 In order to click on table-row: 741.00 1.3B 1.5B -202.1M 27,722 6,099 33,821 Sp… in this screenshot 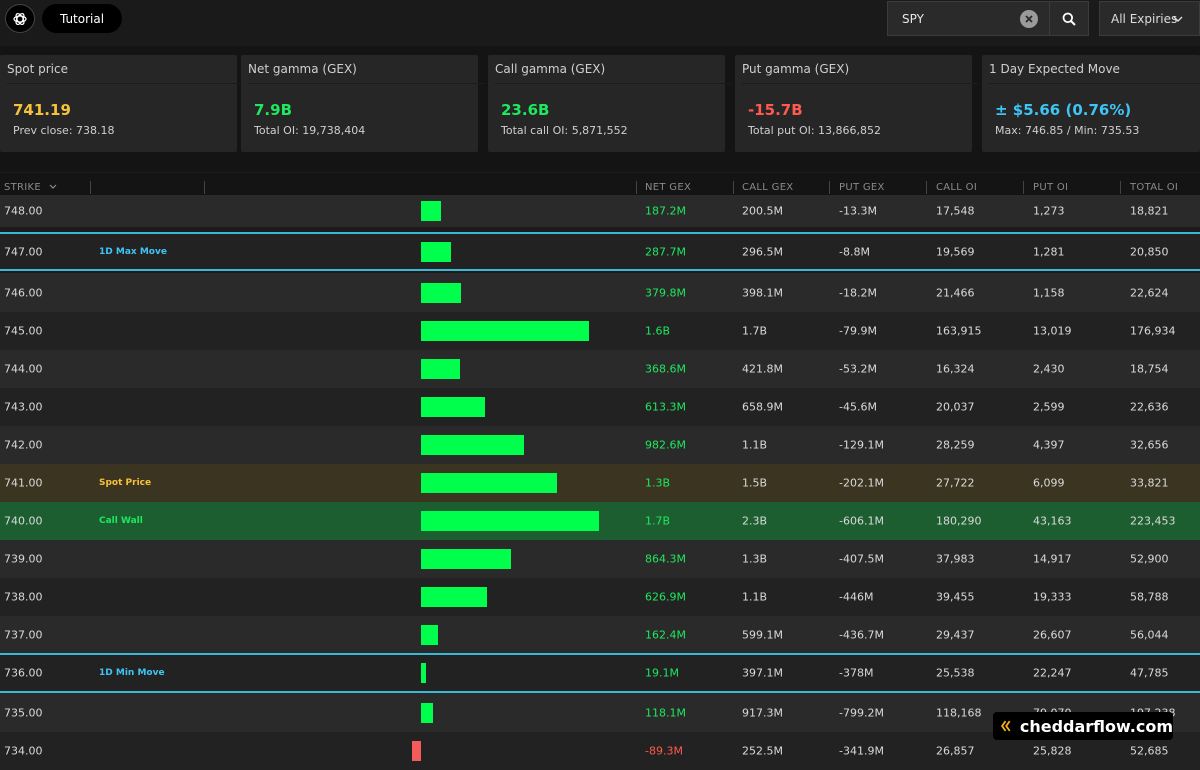, I will do `click(600, 483)`.